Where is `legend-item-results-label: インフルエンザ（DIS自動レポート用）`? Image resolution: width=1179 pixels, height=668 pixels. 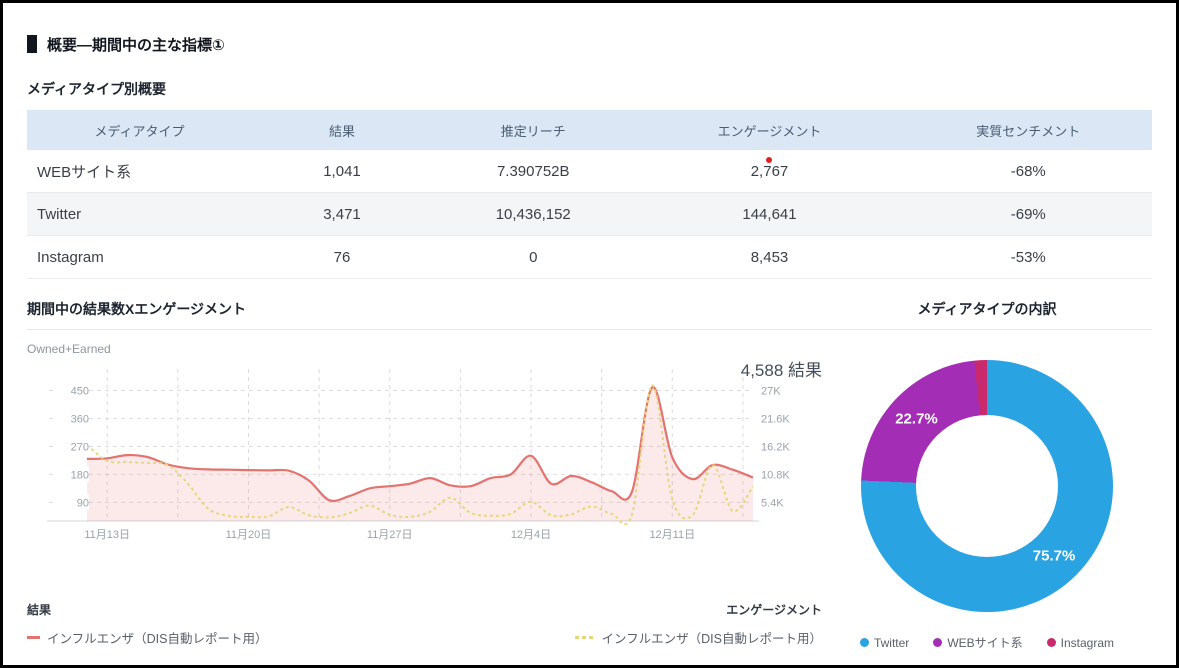
legend-item-results-label: インフルエンザ（DIS自動レポート用） is located at coordinates (157, 639).